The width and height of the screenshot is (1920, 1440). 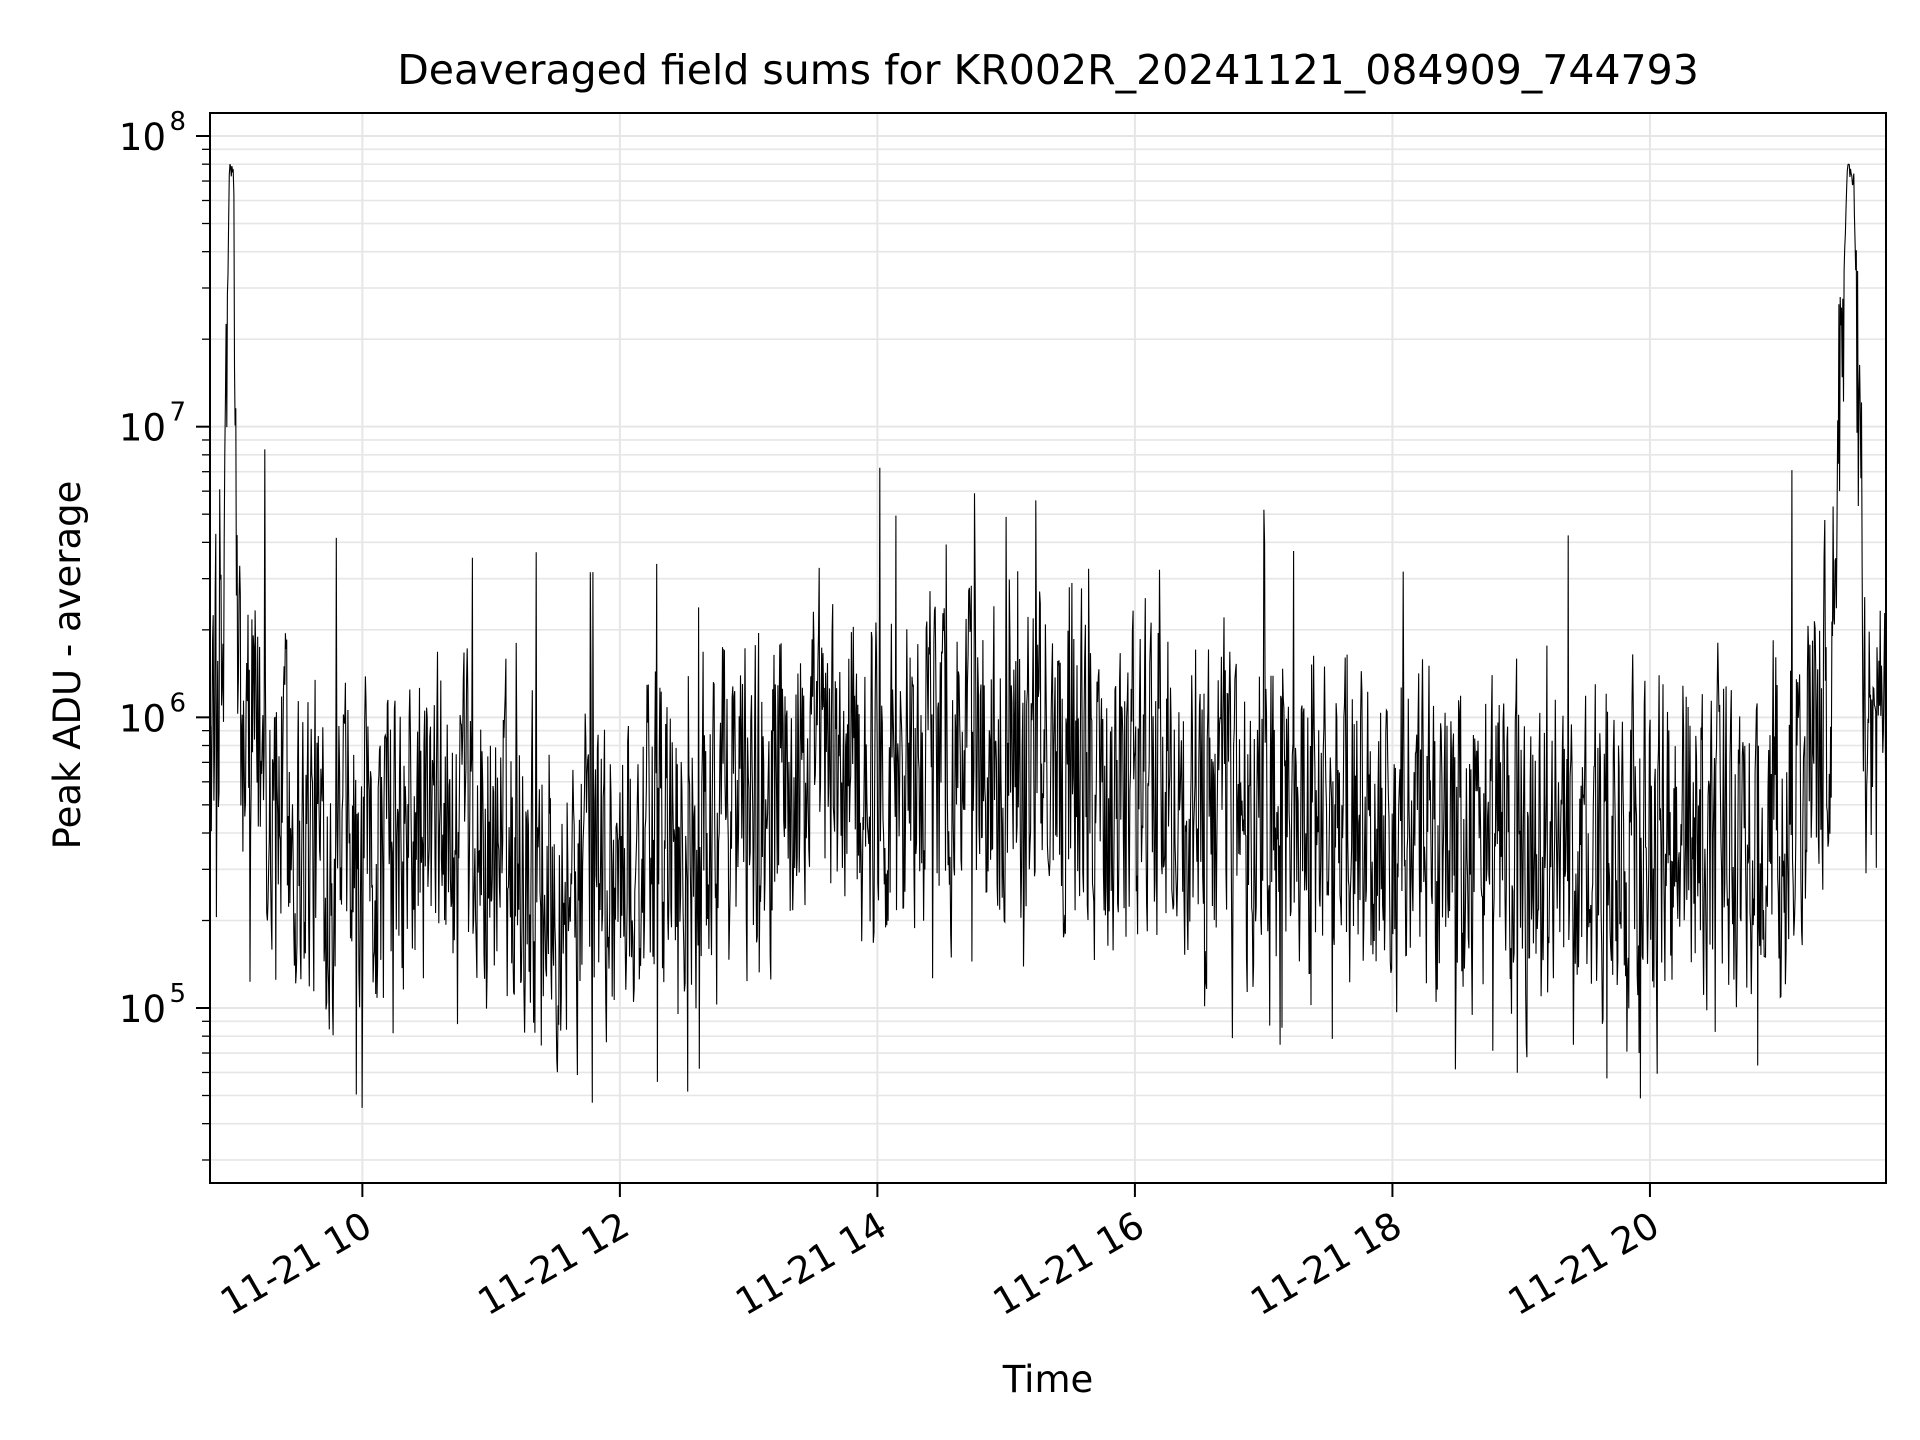 I want to click on y-tick-exponent: 8, so click(x=177, y=122).